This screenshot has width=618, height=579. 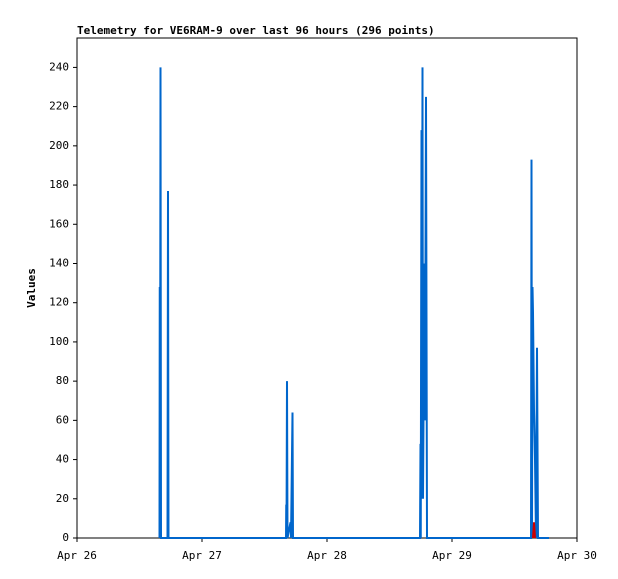 I want to click on x-tick-label: Apr 28, so click(x=327, y=555).